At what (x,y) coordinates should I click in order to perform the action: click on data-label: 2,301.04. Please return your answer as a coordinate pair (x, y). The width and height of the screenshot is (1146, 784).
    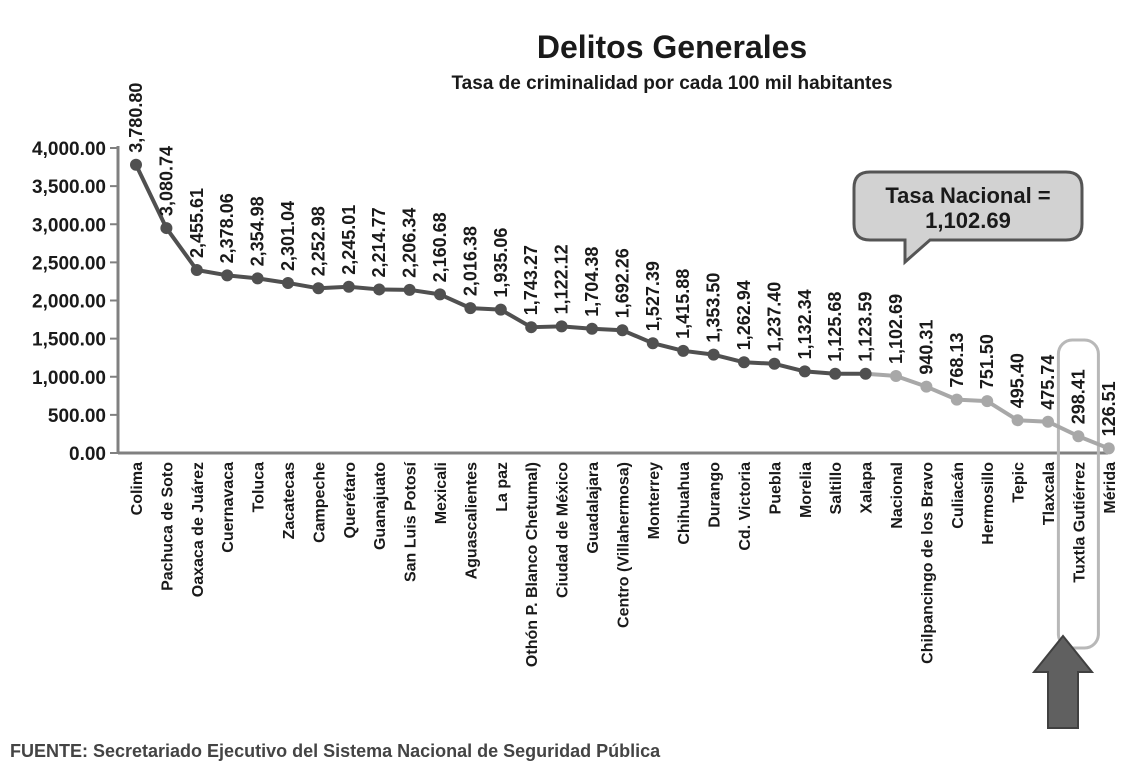
    Looking at the image, I should click on (288, 236).